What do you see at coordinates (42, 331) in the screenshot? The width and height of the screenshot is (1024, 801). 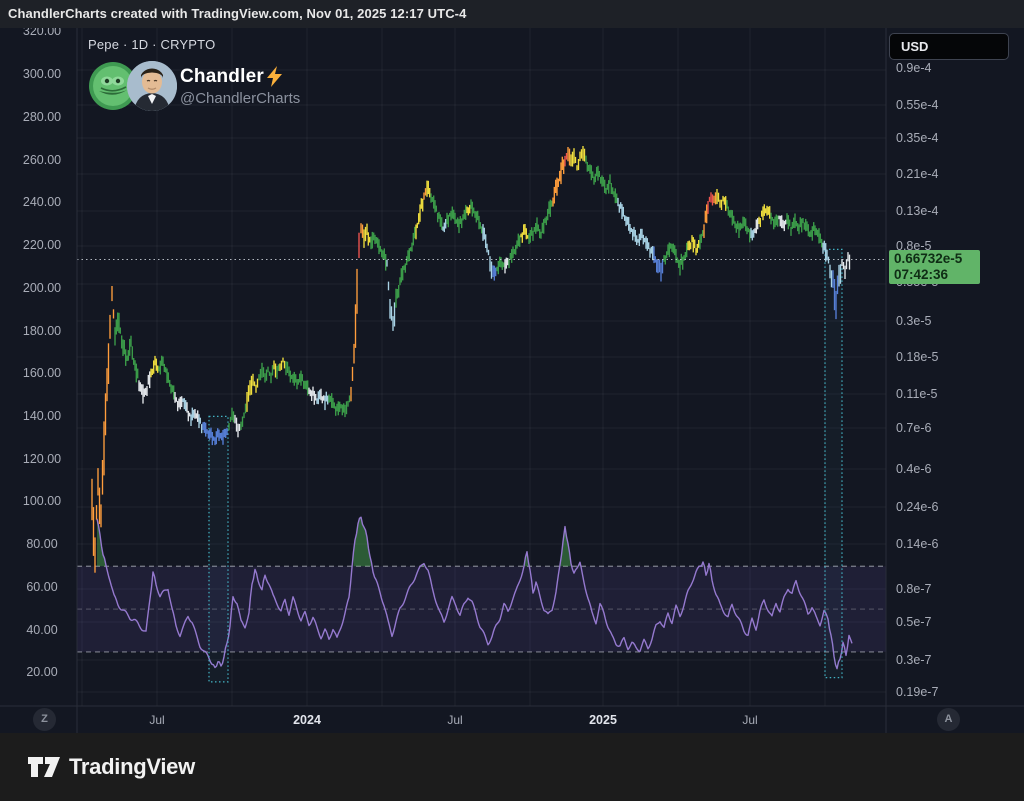 I see `left-axis-tick: 180.00` at bounding box center [42, 331].